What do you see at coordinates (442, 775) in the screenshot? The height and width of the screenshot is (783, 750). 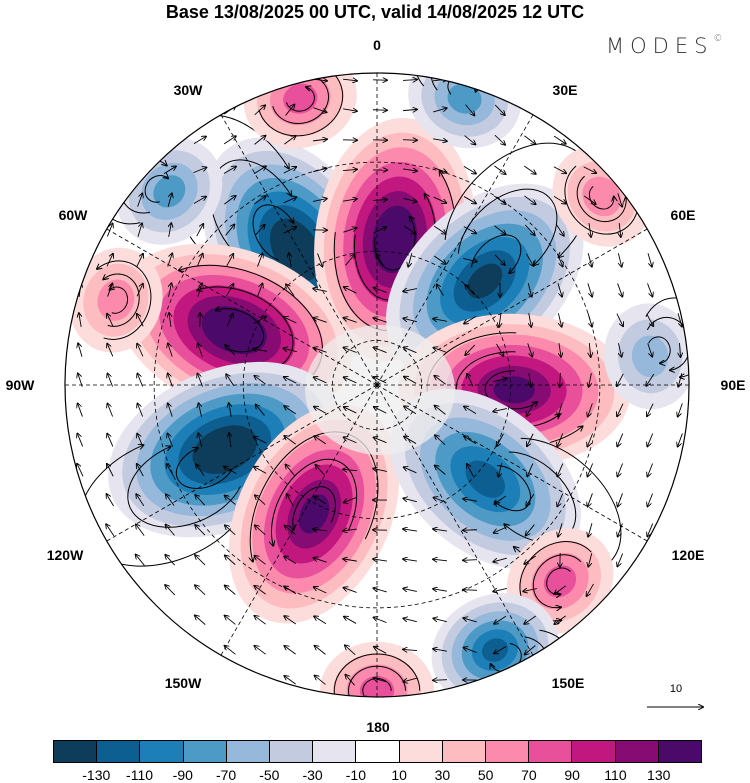 I see `colorbar-tick-label: 30` at bounding box center [442, 775].